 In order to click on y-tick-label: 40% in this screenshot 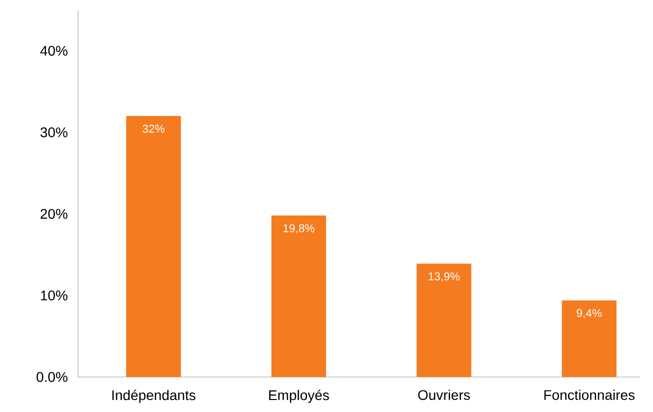, I will do `click(54, 51)`.